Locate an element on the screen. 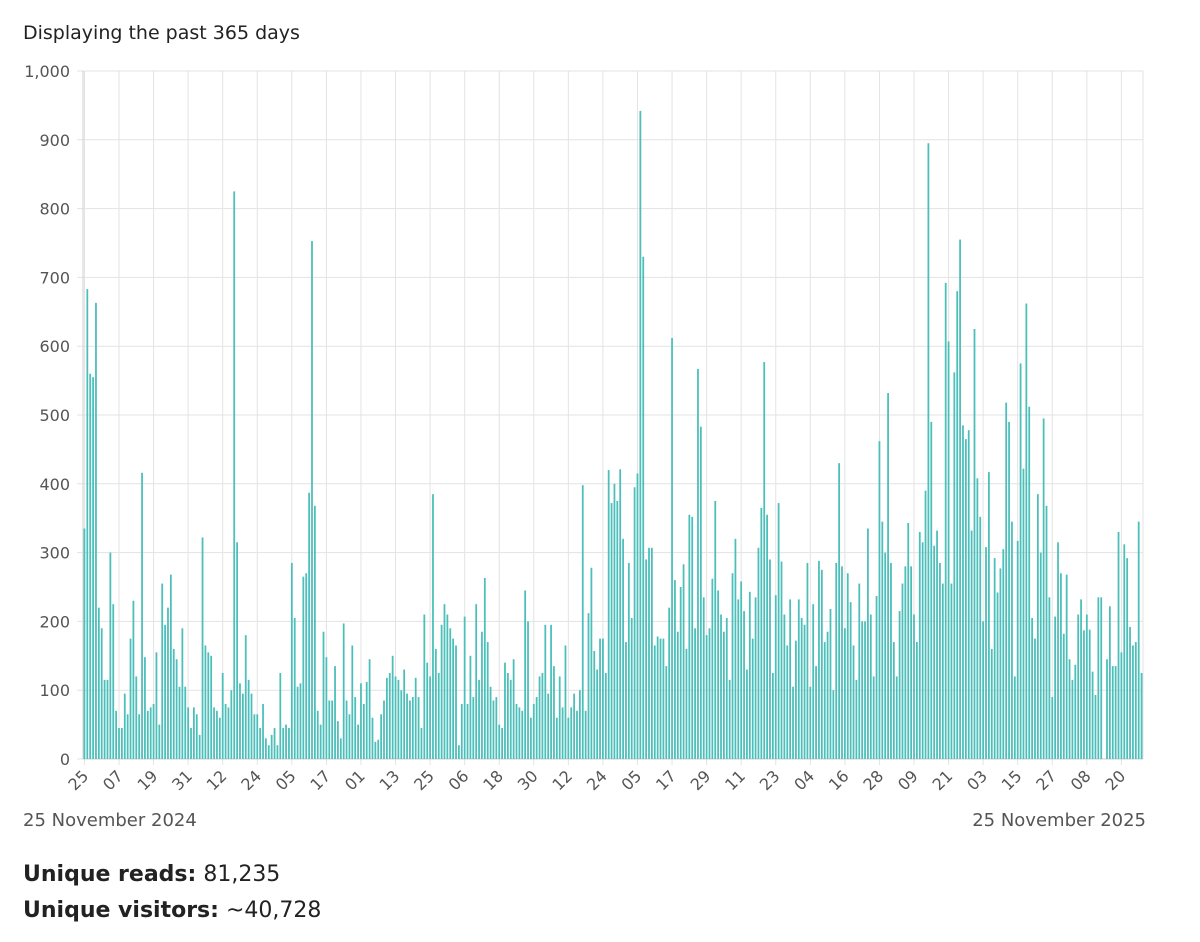 Image resolution: width=1200 pixels, height=942 pixels. x-tick-label: 11 is located at coordinates (735, 780).